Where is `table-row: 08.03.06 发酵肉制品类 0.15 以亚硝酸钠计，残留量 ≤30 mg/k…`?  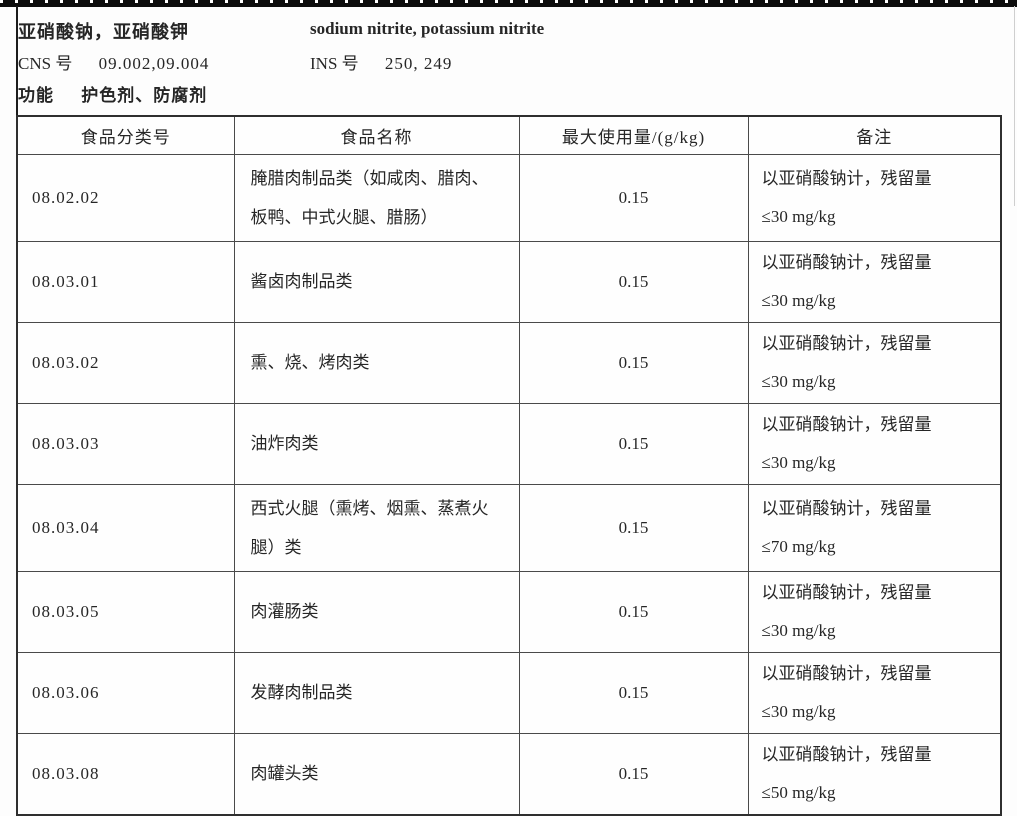 table-row: 08.03.06 发酵肉制品类 0.15 以亚硝酸钠计，残留量 ≤30 mg/k… is located at coordinates (509, 692).